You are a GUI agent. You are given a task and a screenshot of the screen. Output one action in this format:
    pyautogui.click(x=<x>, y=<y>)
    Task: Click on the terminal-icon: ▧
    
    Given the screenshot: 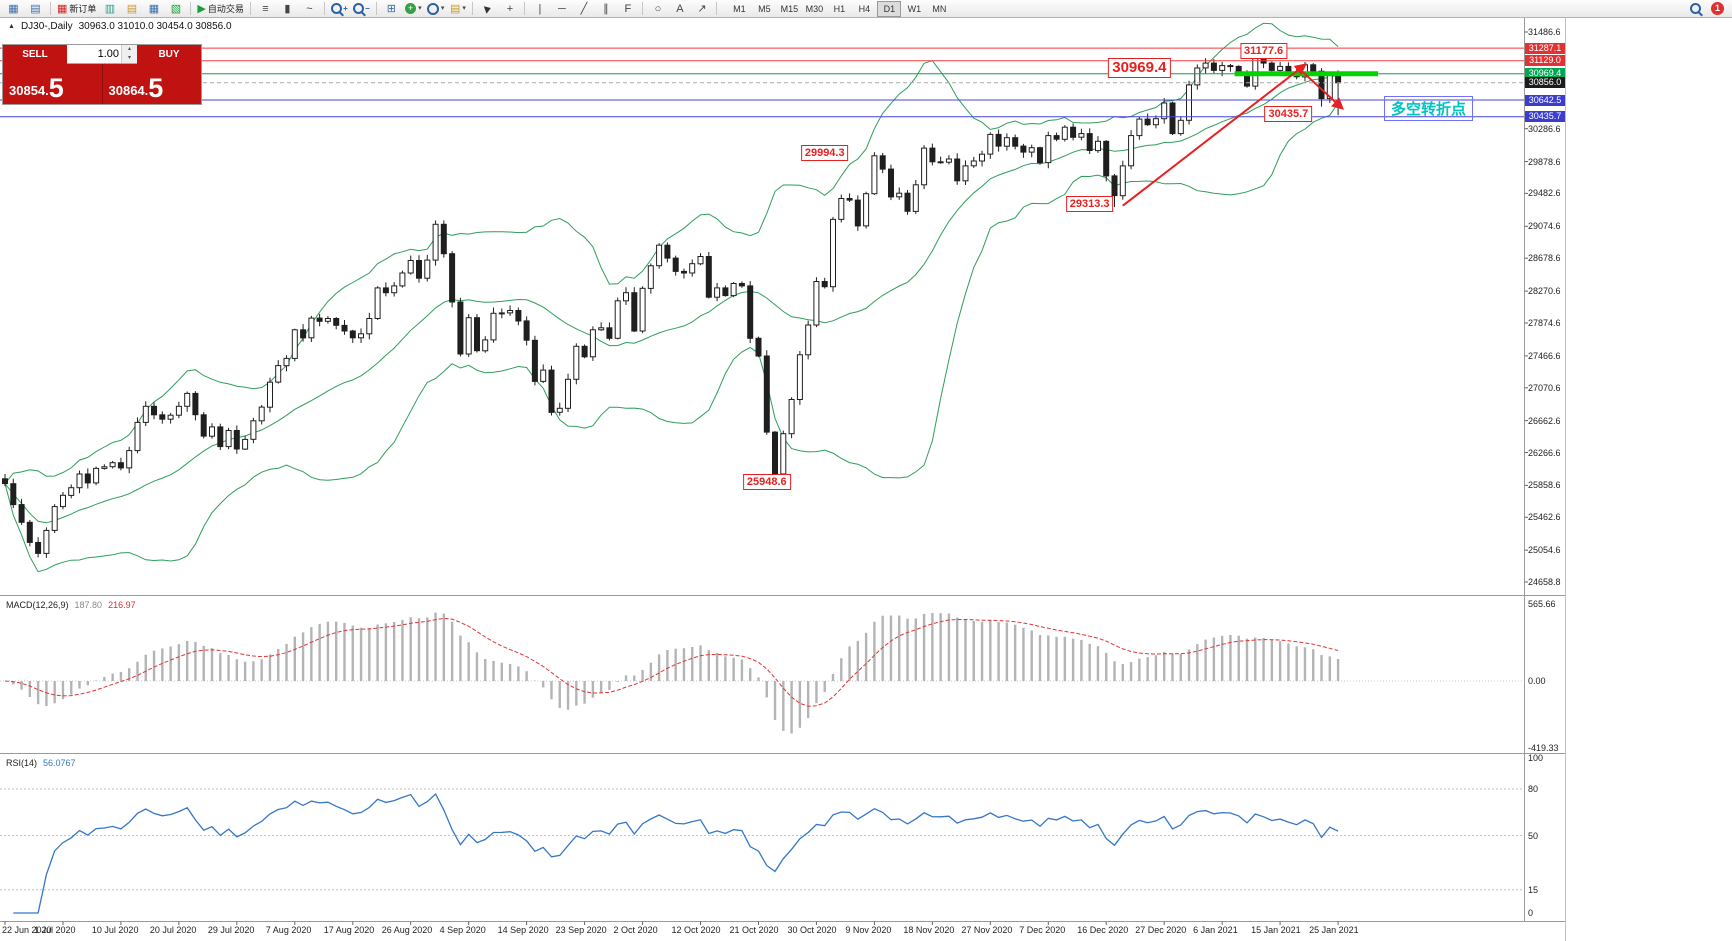 What is the action you would take?
    pyautogui.click(x=176, y=8)
    